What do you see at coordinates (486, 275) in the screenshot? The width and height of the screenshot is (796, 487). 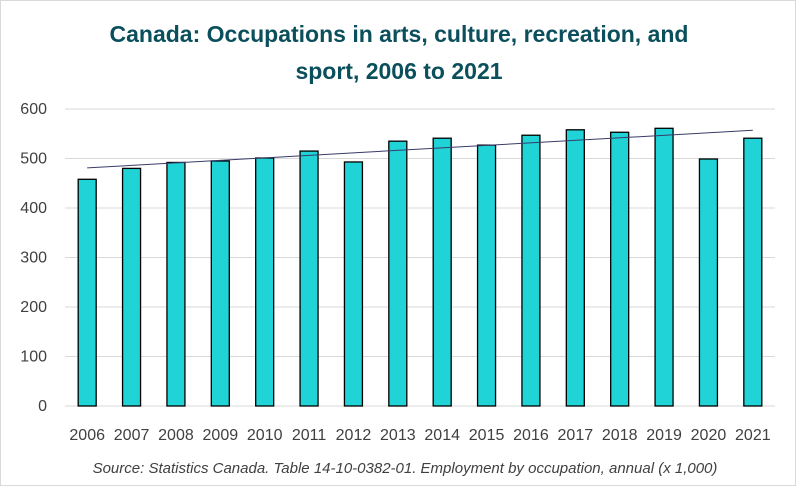 I see `bar-2015` at bounding box center [486, 275].